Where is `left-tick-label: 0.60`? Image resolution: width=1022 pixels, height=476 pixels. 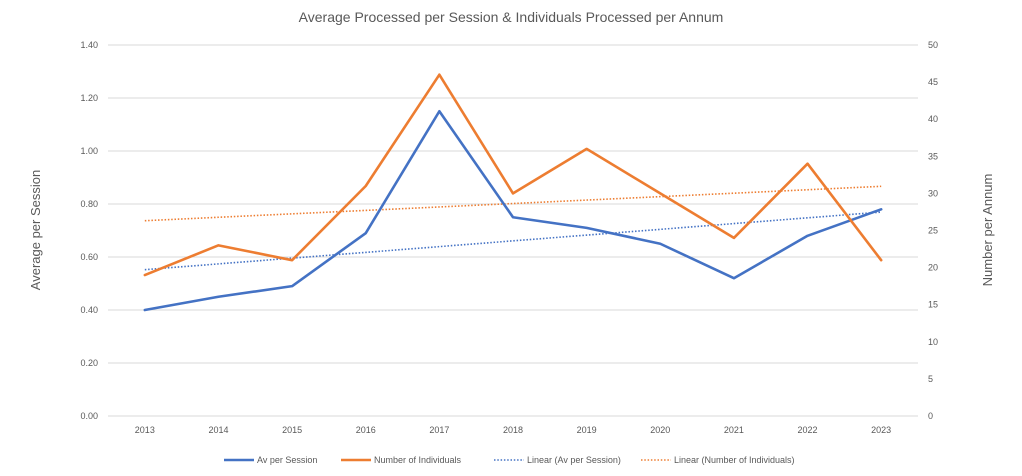
left-tick-label: 0.60 is located at coordinates (89, 257).